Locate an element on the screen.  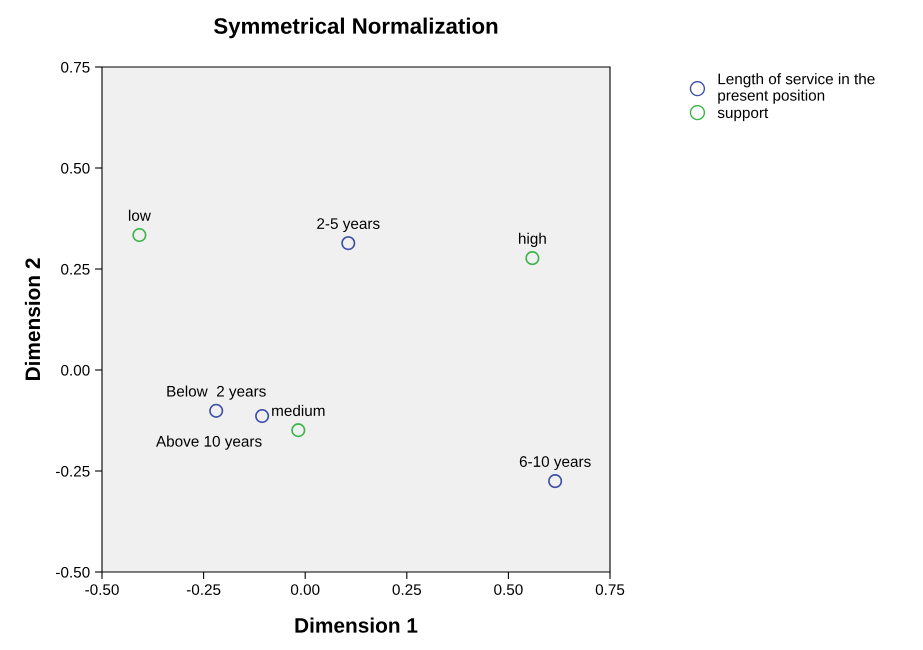
x-tick-label: -0.25 is located at coordinates (203, 590).